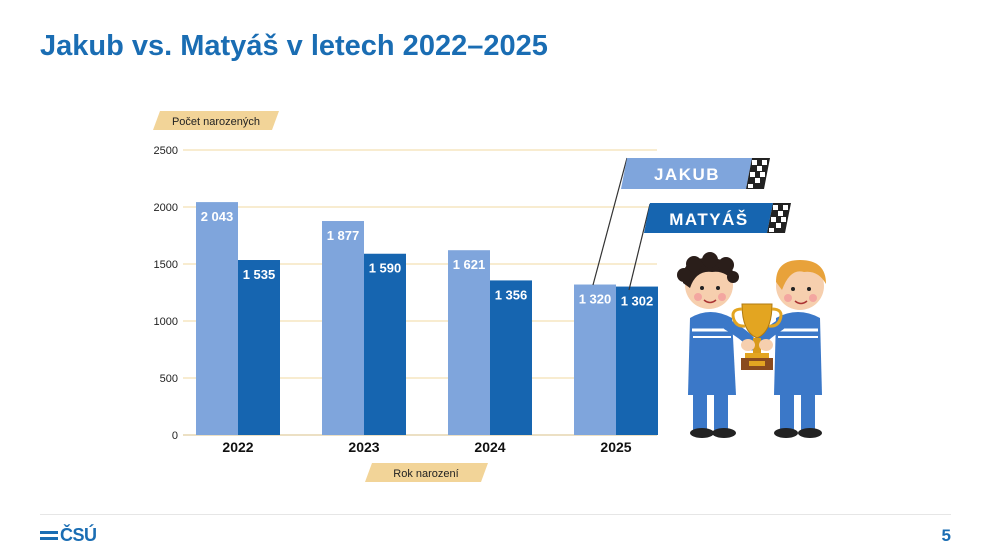 The height and width of the screenshot is (558, 991). What do you see at coordinates (49, 535) in the screenshot?
I see `logo-lines-icon` at bounding box center [49, 535].